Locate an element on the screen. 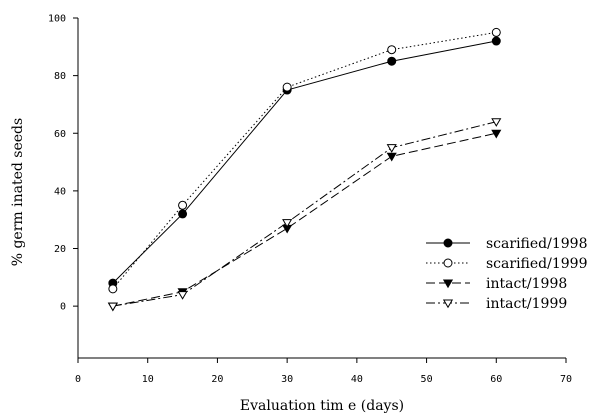 This screenshot has width=596, height=418. legend-entry: scarified/1998 is located at coordinates (506, 244).